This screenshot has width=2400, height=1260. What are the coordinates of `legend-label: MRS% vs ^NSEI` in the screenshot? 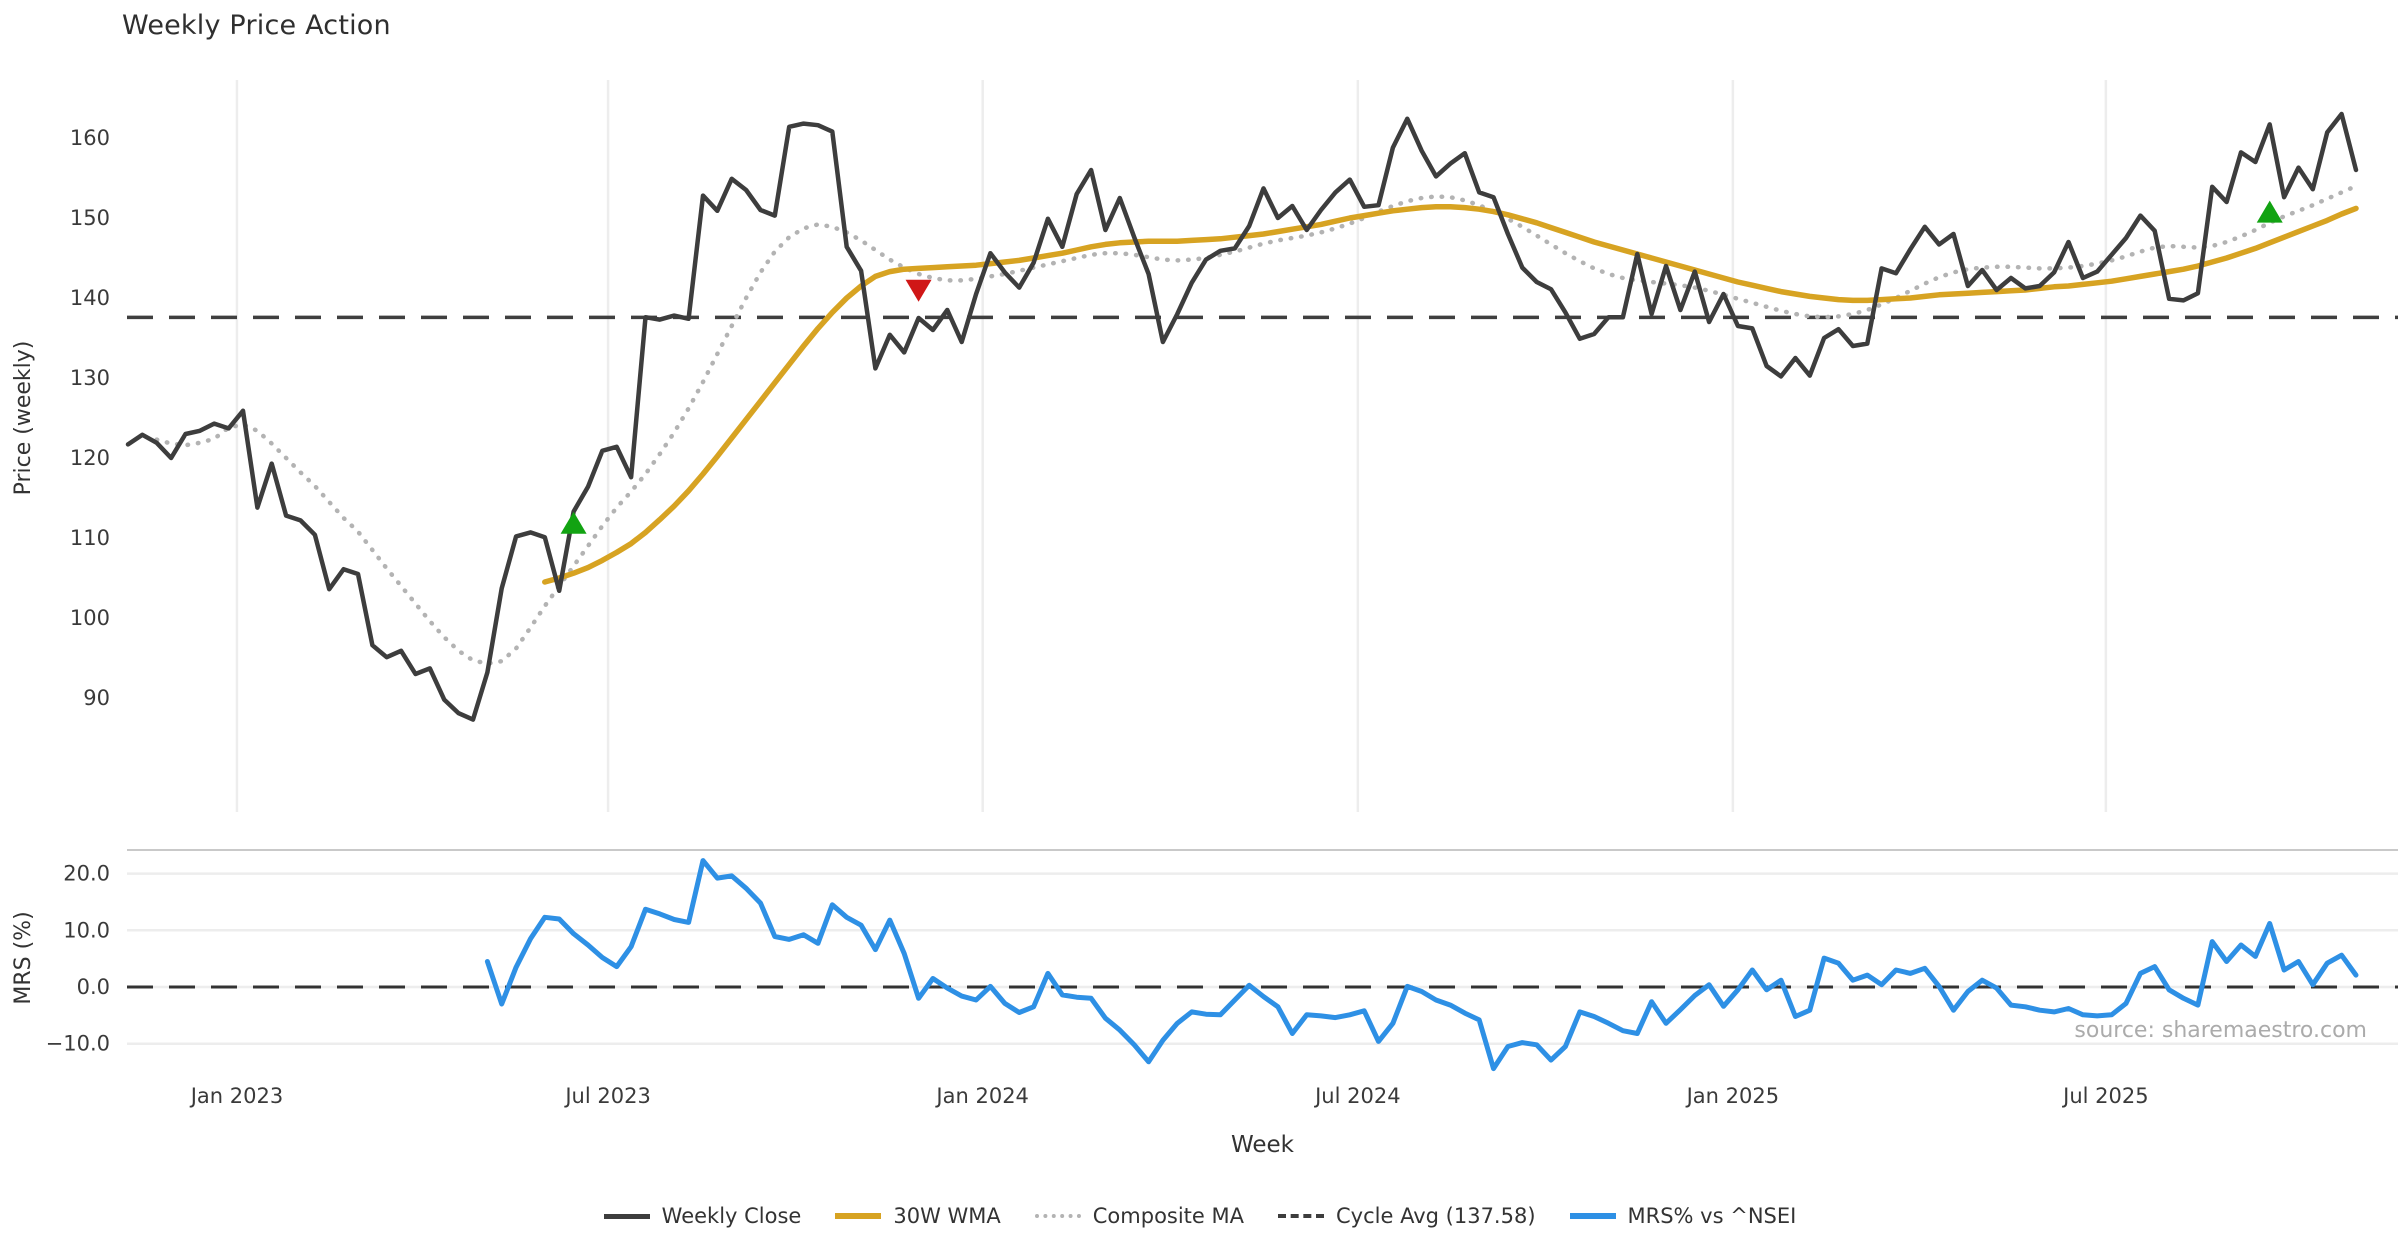 It's located at (1712, 1216).